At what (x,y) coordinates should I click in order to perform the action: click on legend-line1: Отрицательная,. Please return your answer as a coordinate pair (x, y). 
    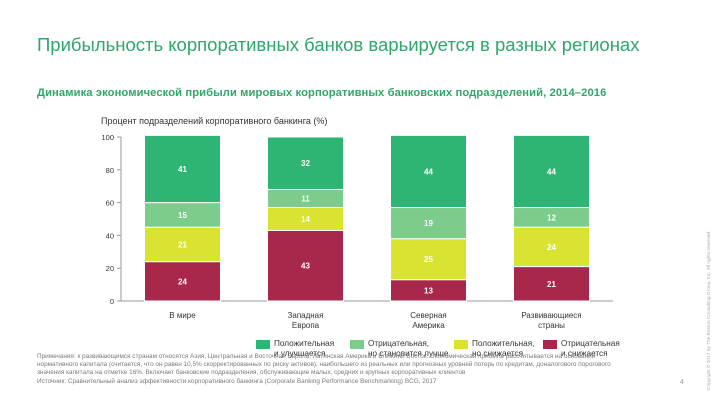
    Looking at the image, I should click on (399, 343).